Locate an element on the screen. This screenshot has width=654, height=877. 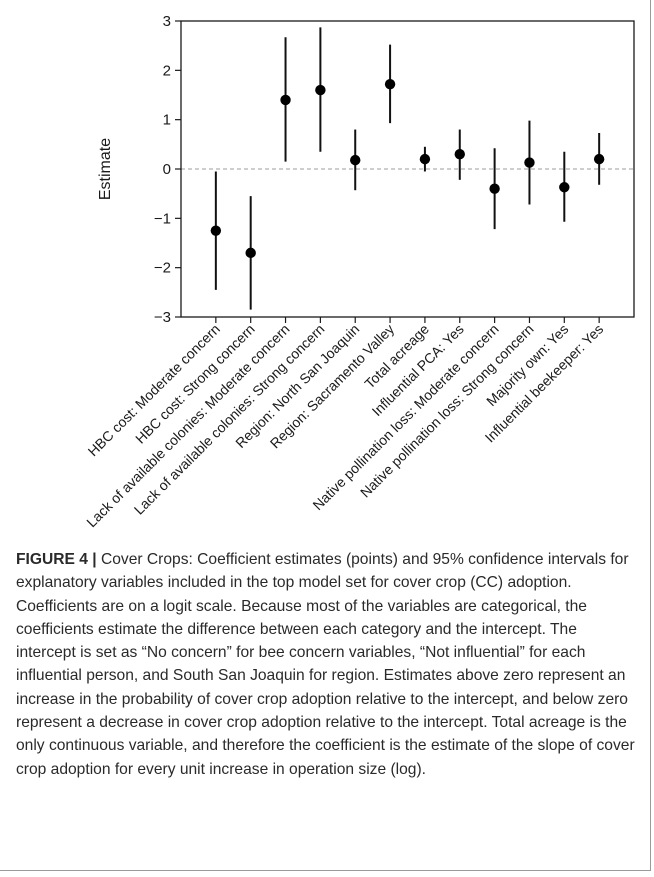
figure-label: FIGURE 4 | is located at coordinates (56, 559).